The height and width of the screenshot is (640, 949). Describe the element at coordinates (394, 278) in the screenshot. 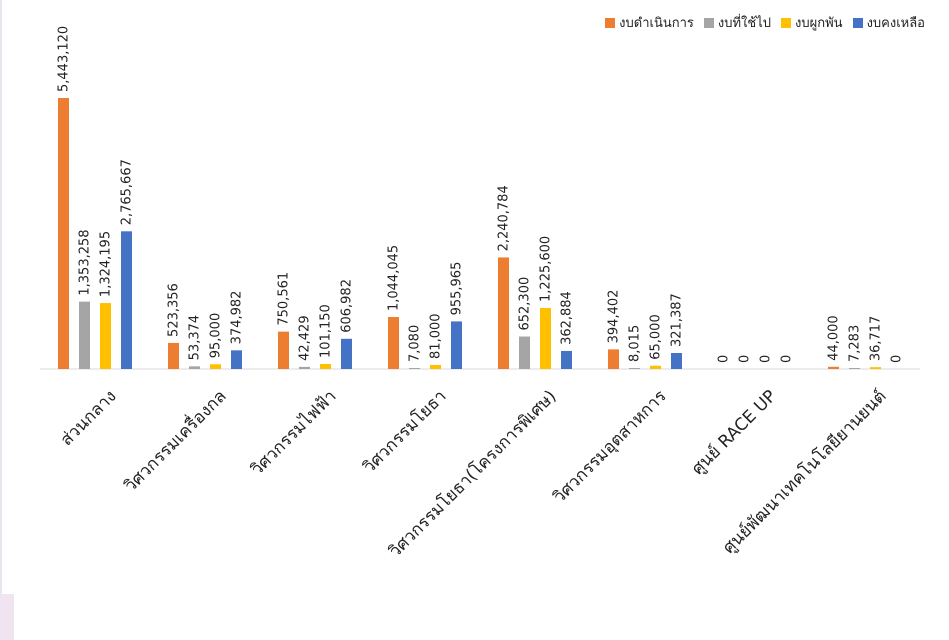

I see `data-label-0-3: 1,044,045` at that location.